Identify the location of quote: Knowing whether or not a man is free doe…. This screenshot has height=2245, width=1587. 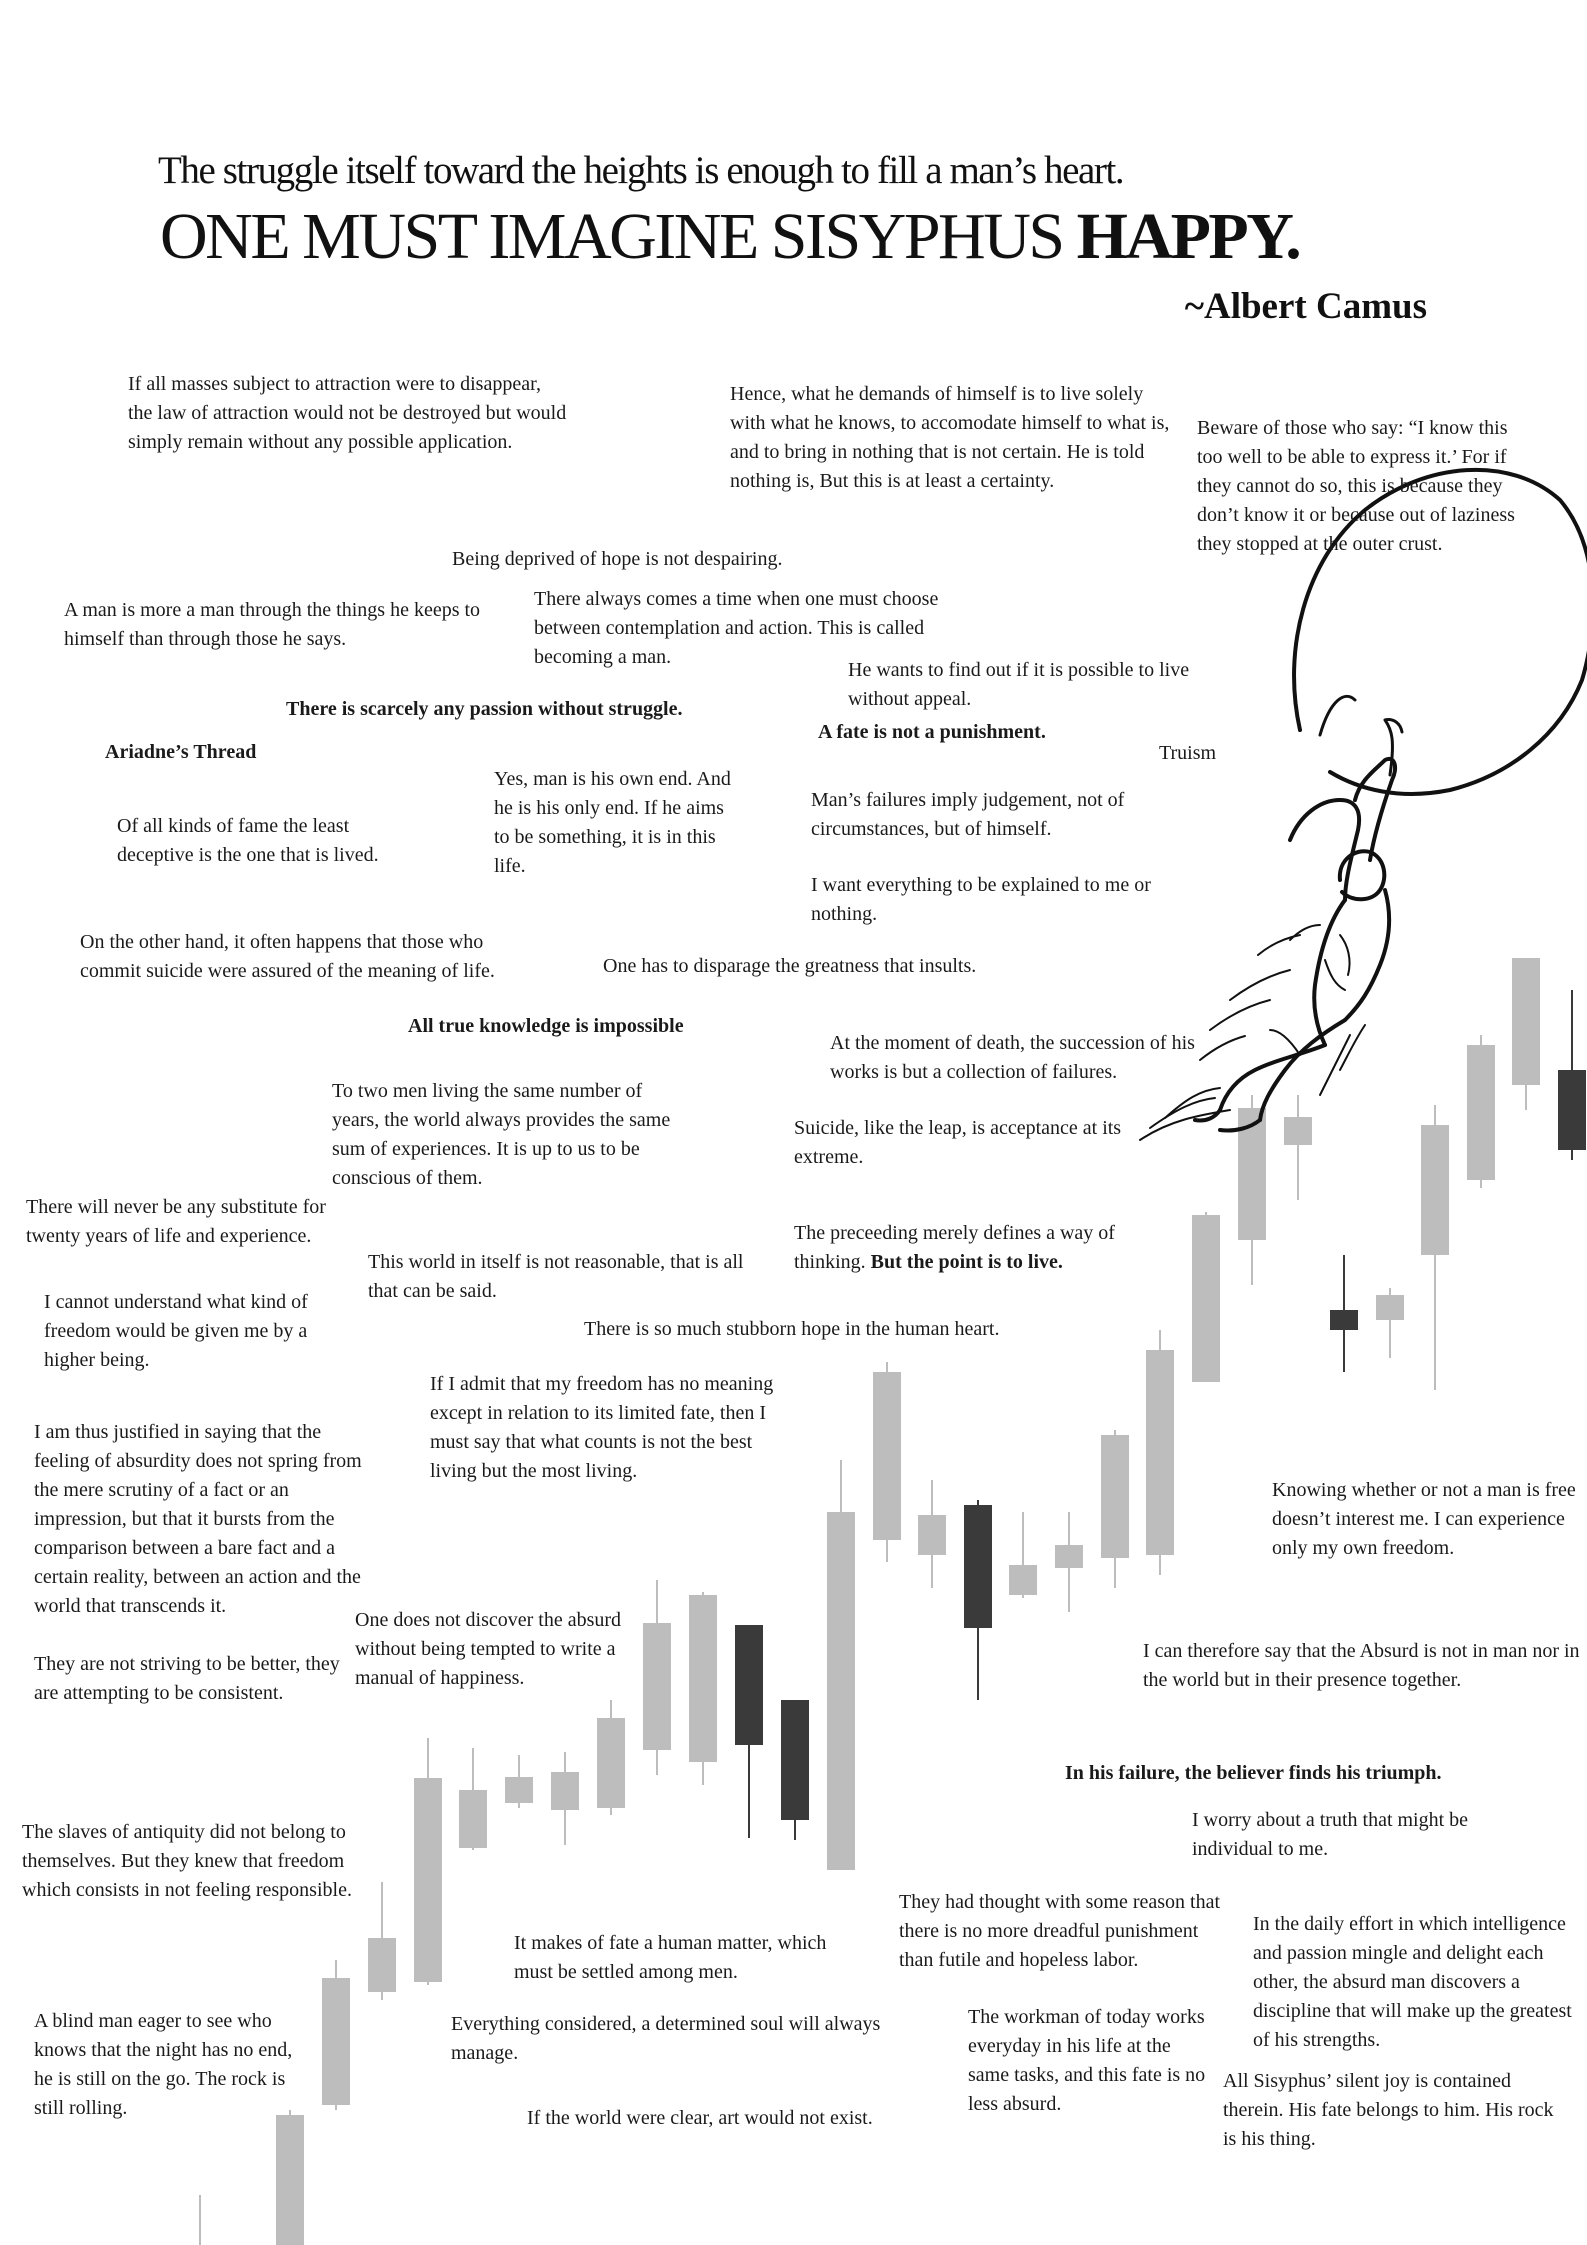
(1424, 1519).